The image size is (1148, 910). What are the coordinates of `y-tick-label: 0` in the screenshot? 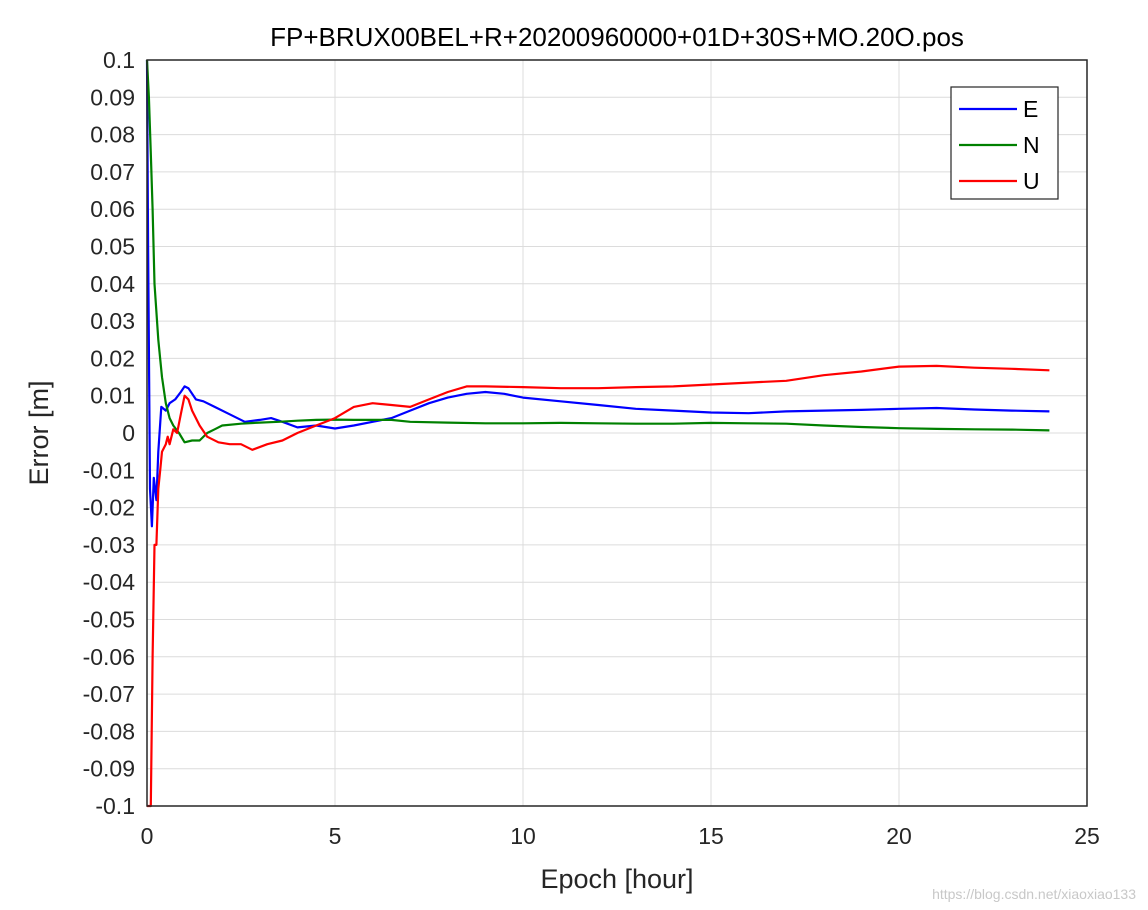 It's located at (128, 433).